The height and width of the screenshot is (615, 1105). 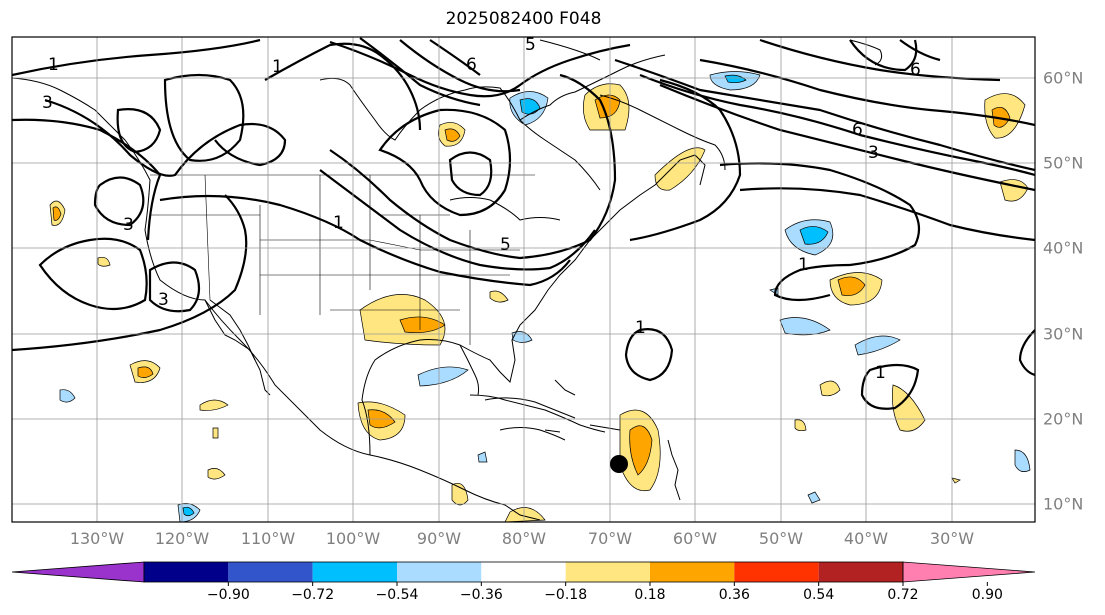 I want to click on colorbar-tick-label: −0.18, so click(x=566, y=595).